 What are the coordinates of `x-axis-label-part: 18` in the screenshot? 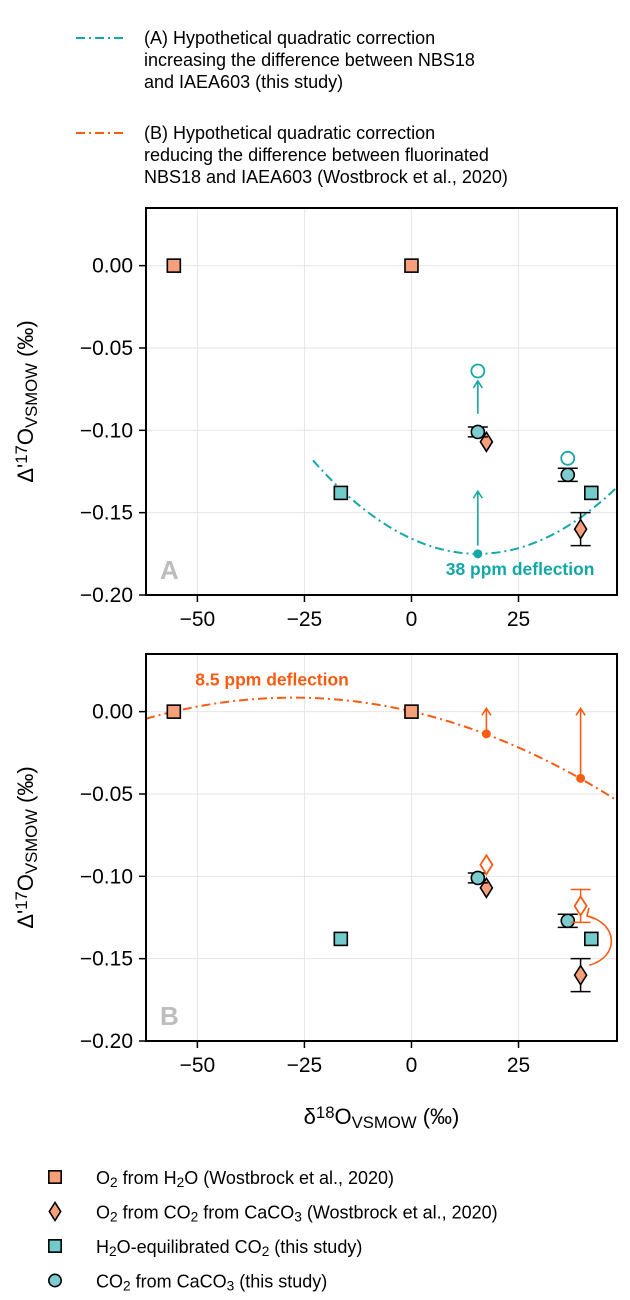 It's located at (325, 1112).